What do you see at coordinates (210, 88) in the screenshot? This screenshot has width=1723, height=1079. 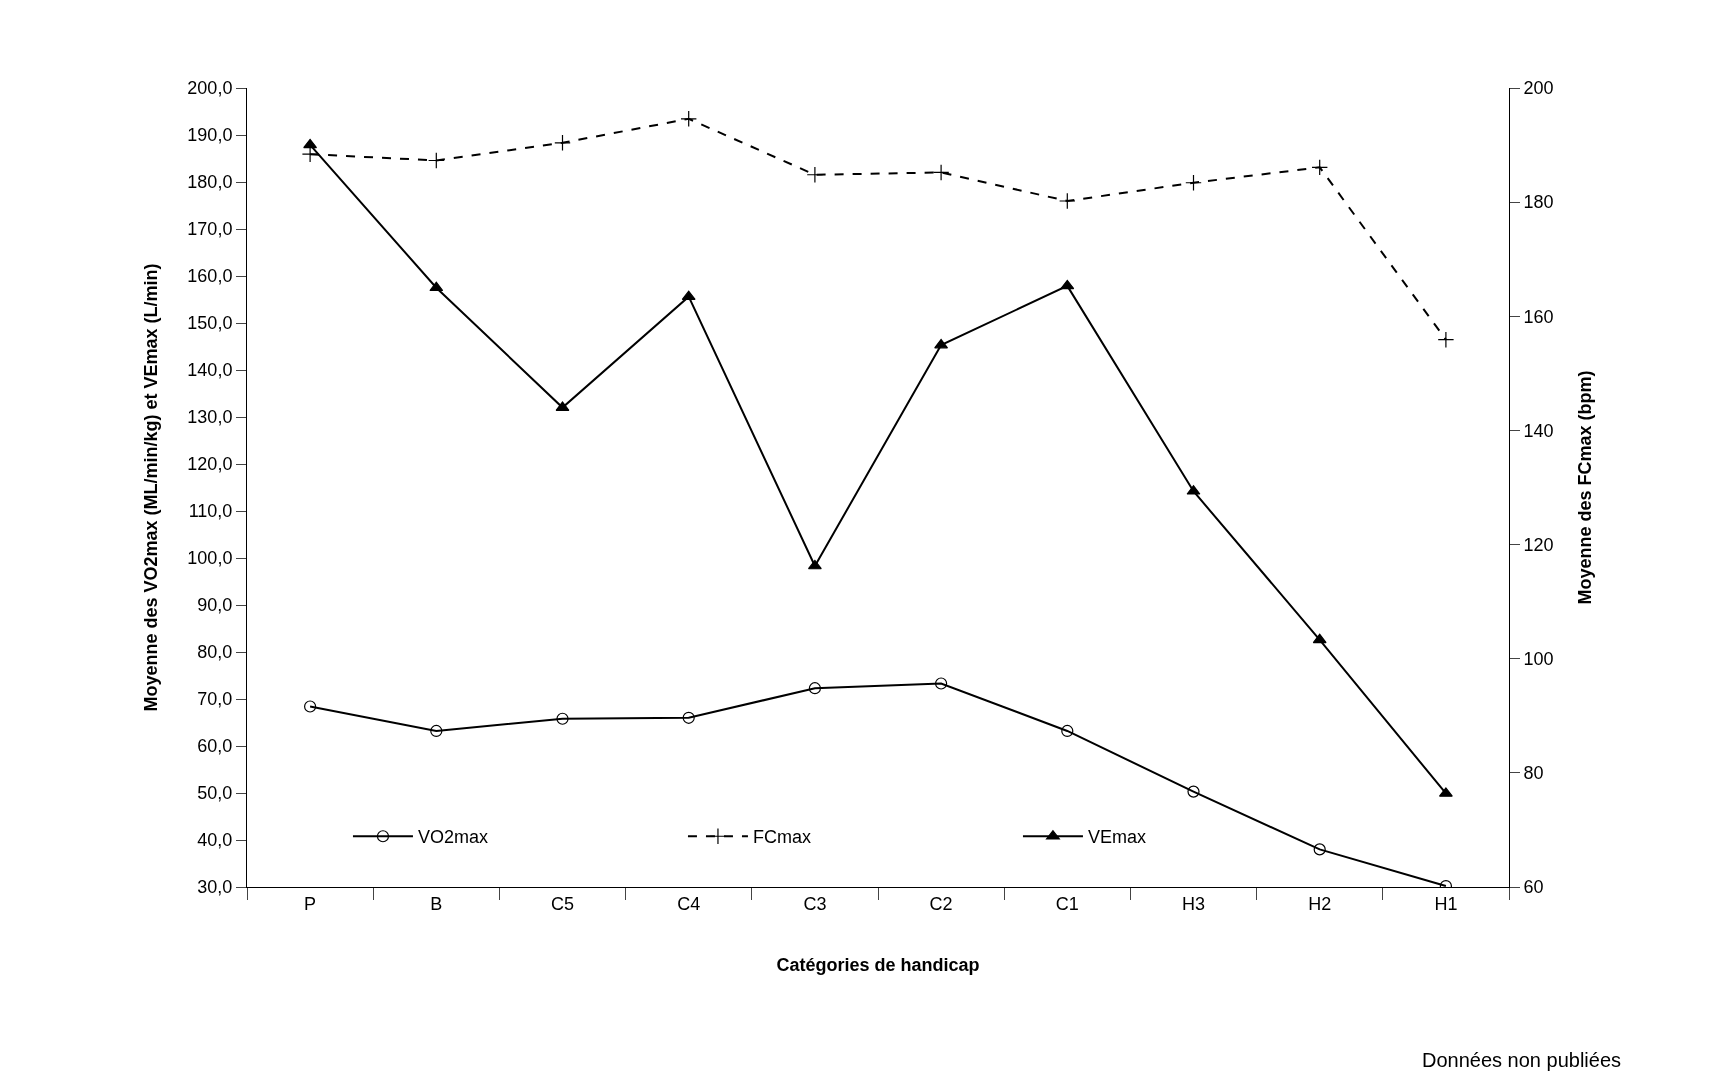 I see `y-tick-label: 200,0` at bounding box center [210, 88].